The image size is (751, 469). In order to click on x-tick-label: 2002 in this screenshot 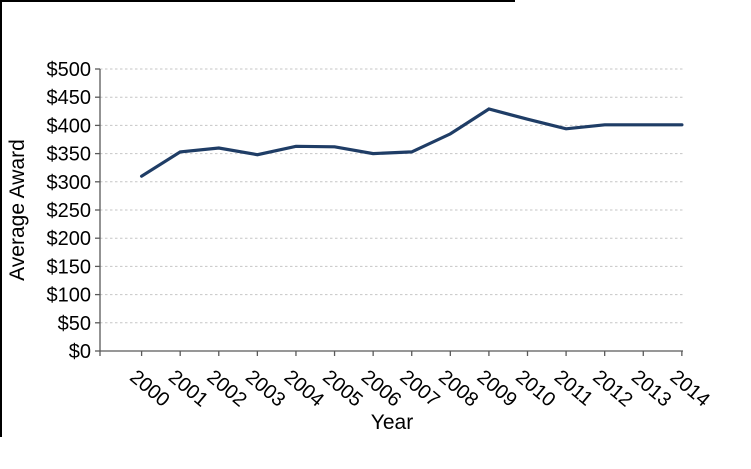, I will do `click(227, 388)`.